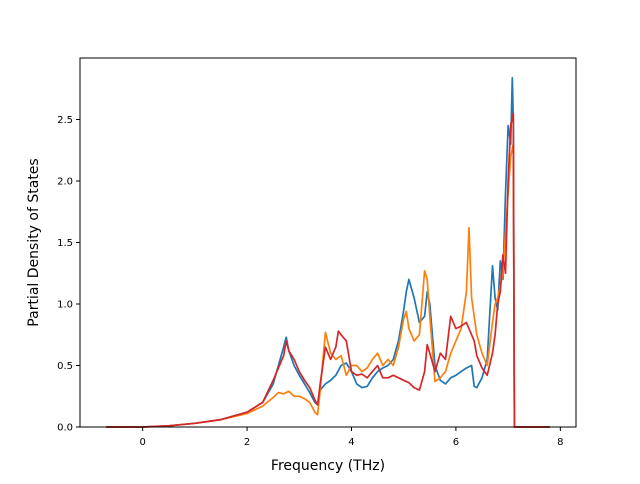 The width and height of the screenshot is (640, 484). Describe the element at coordinates (351, 442) in the screenshot. I see `x-tick-label: 4` at that location.